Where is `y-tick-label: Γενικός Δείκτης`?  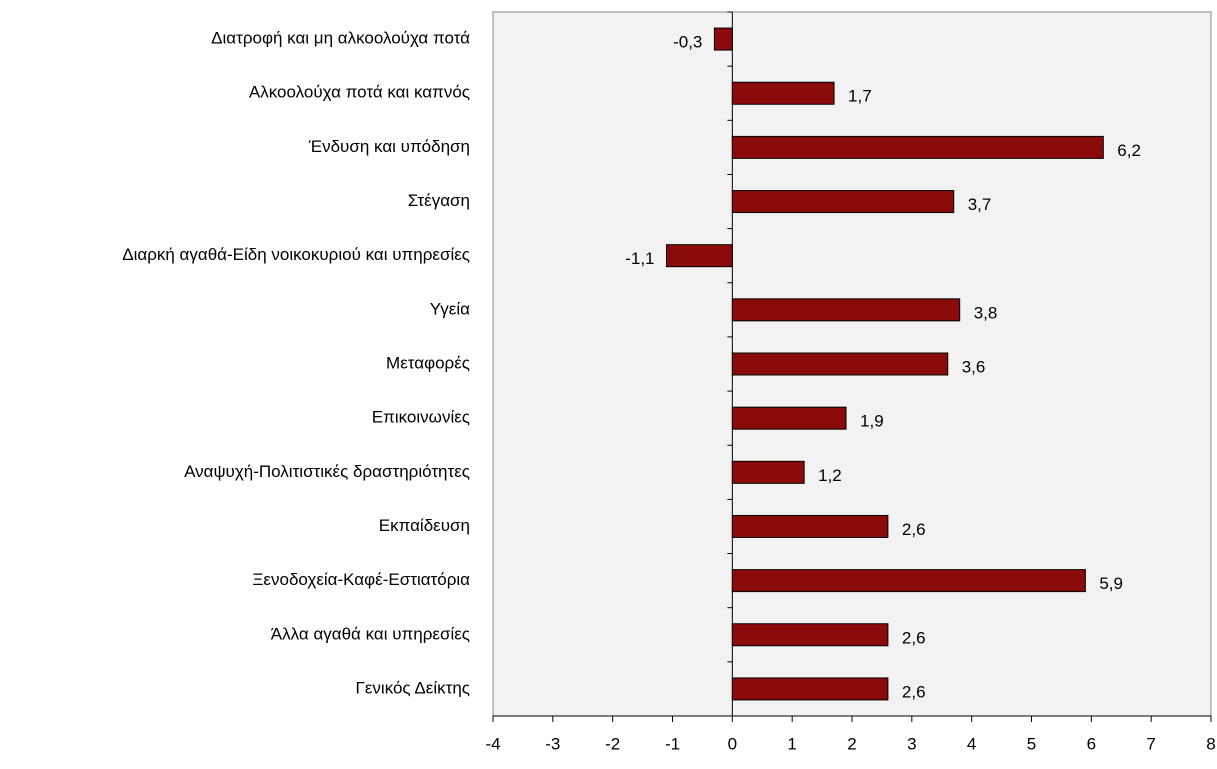
y-tick-label: Γενικός Δείκτης is located at coordinates (412, 687).